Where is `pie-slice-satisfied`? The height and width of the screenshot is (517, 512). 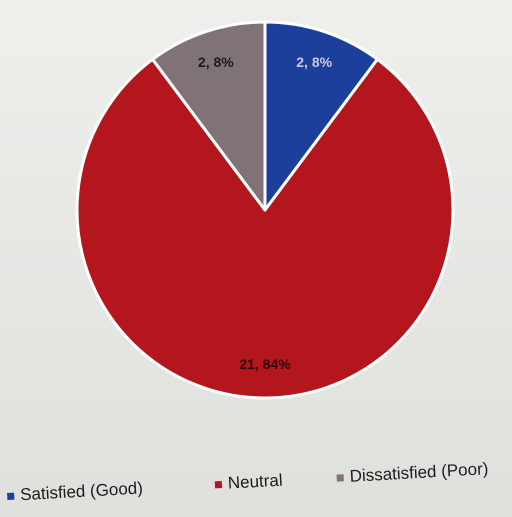 pie-slice-satisfied is located at coordinates (321, 116).